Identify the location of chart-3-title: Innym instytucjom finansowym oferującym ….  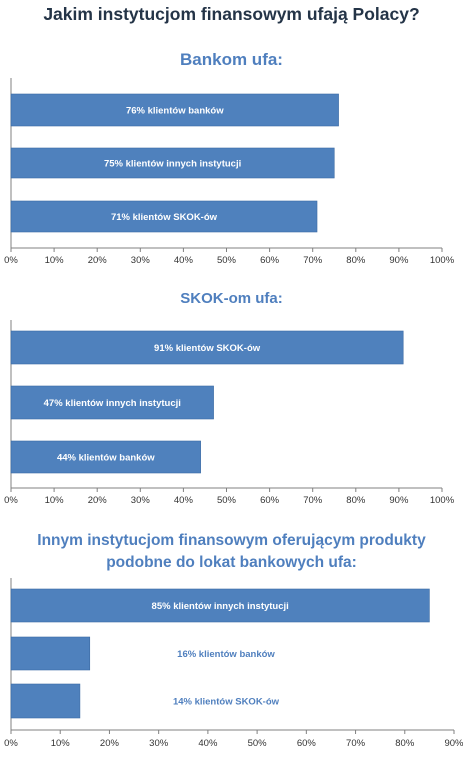
(231, 552).